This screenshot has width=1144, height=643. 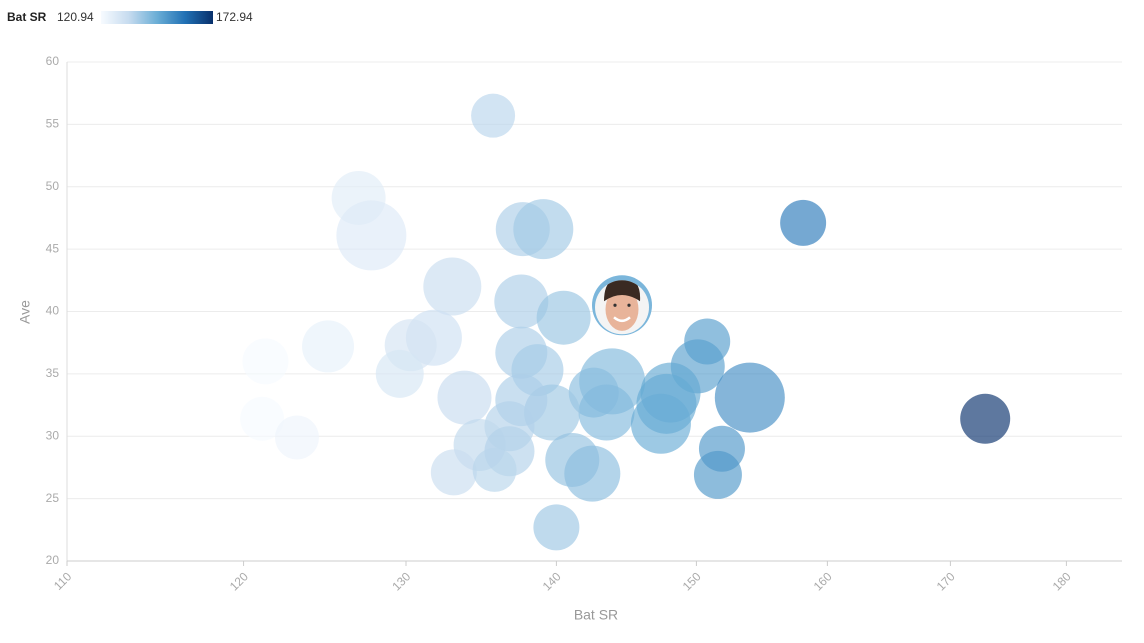 I want to click on y-tick-label: 55, so click(x=53, y=124).